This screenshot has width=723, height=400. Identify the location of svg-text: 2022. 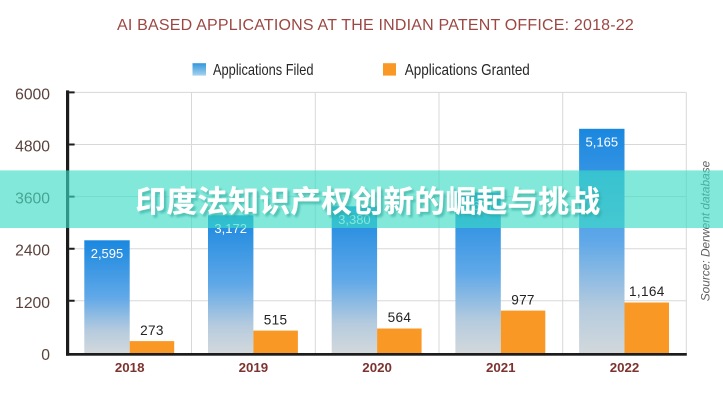
(625, 367).